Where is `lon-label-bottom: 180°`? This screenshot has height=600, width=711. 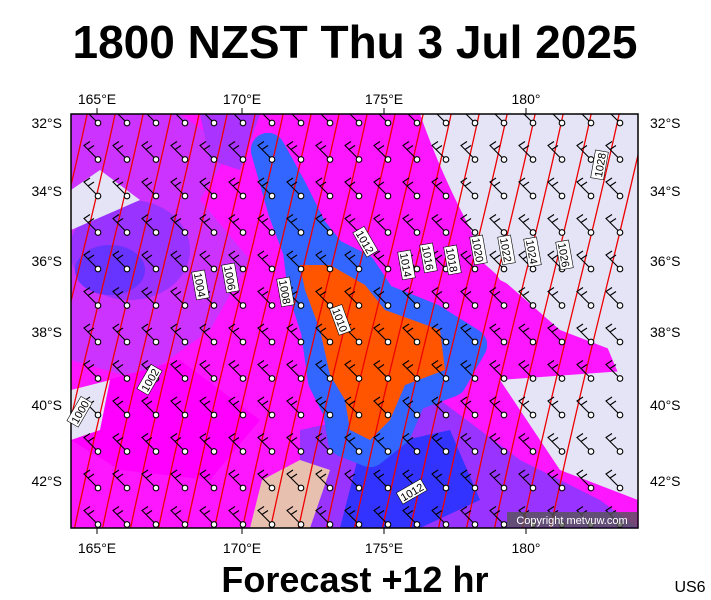
lon-label-bottom: 180° is located at coordinates (526, 548).